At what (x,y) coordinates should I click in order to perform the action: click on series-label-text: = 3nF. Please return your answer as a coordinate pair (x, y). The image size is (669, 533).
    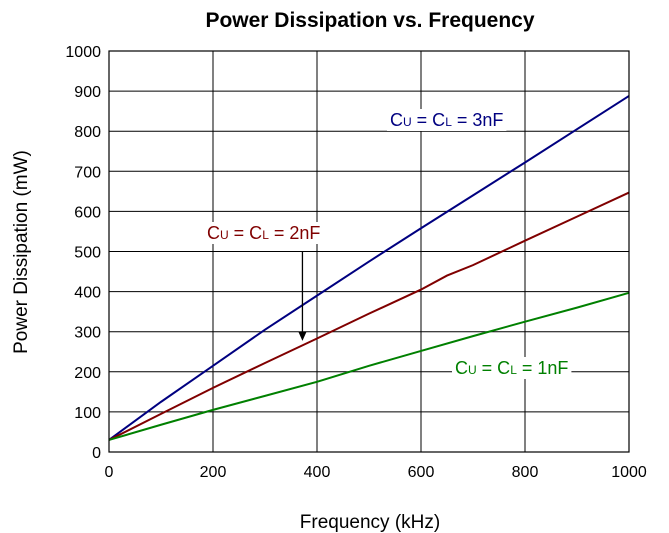
    Looking at the image, I should click on (478, 120).